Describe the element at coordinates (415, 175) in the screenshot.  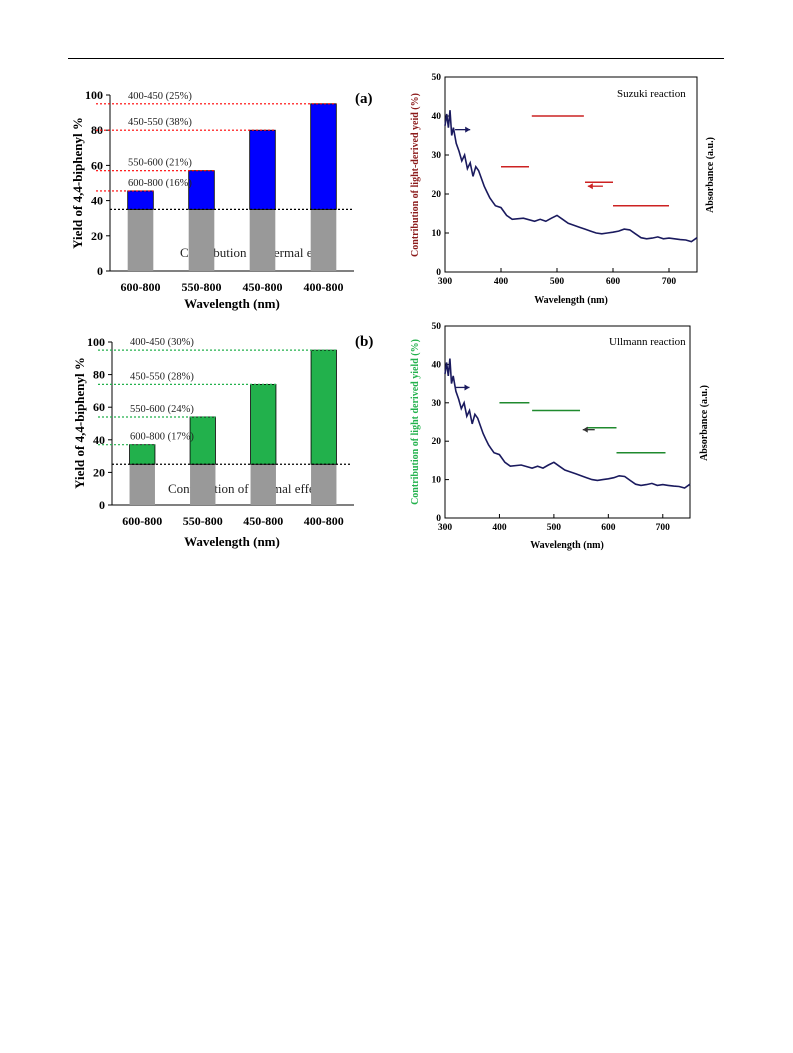
I see `y-axis-label-suzuki: Contribution of light-derived yeid (%)` at that location.